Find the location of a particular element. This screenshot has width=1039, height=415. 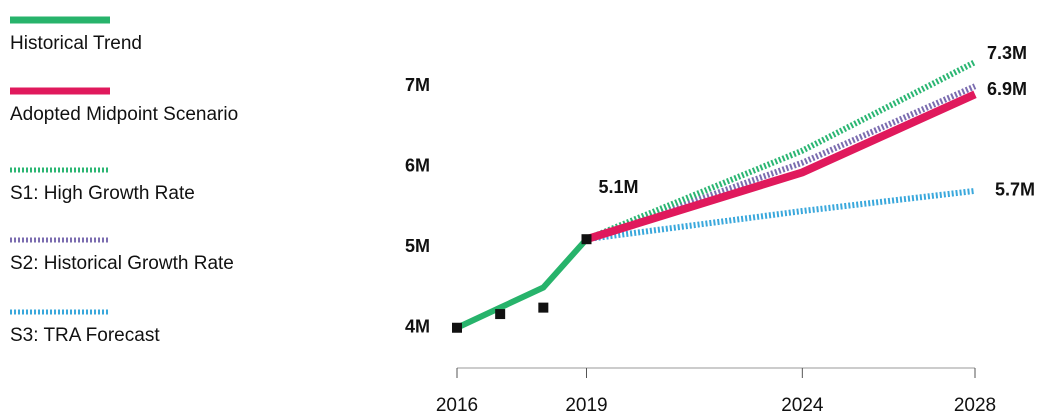

legend-label: Historical Trend is located at coordinates (76, 43).